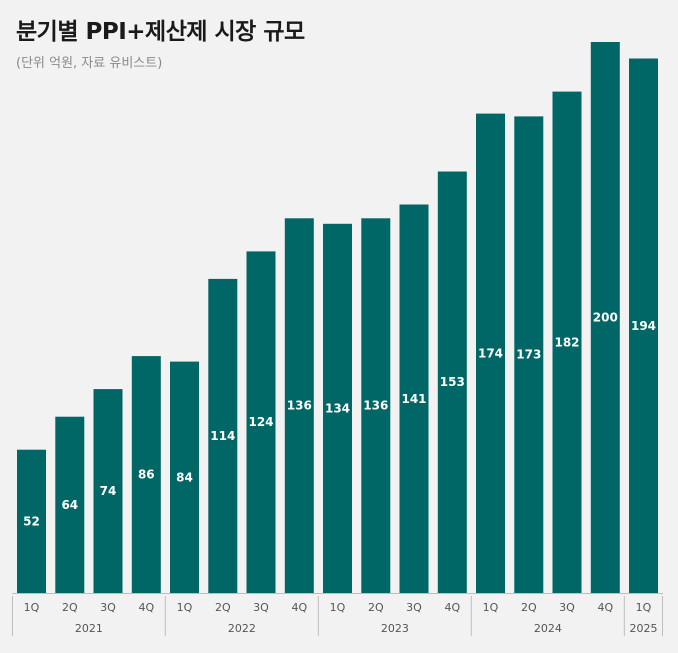 The height and width of the screenshot is (653, 678). I want to click on bar-value-label: 134, so click(337, 408).